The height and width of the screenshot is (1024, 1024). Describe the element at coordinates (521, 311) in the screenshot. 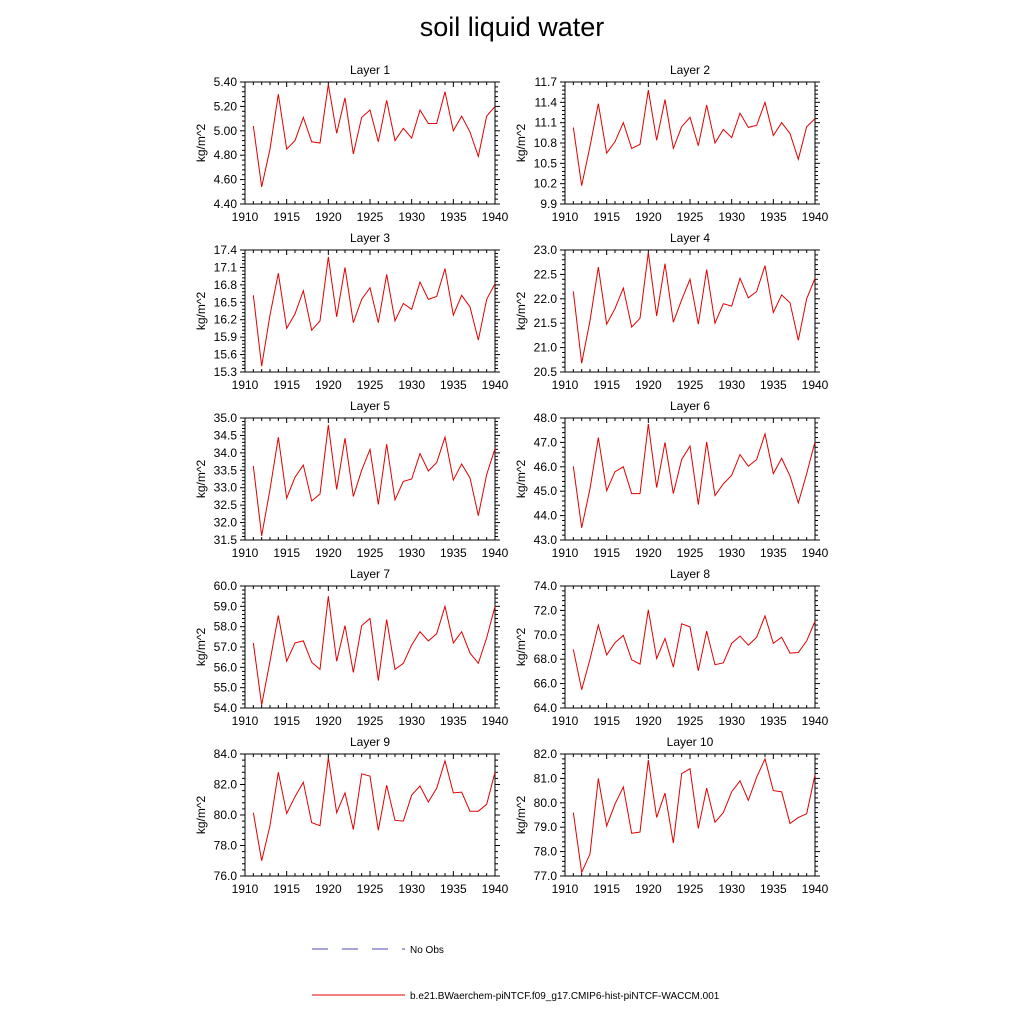

I see `panel-4-ylabel: kg/m^2` at that location.